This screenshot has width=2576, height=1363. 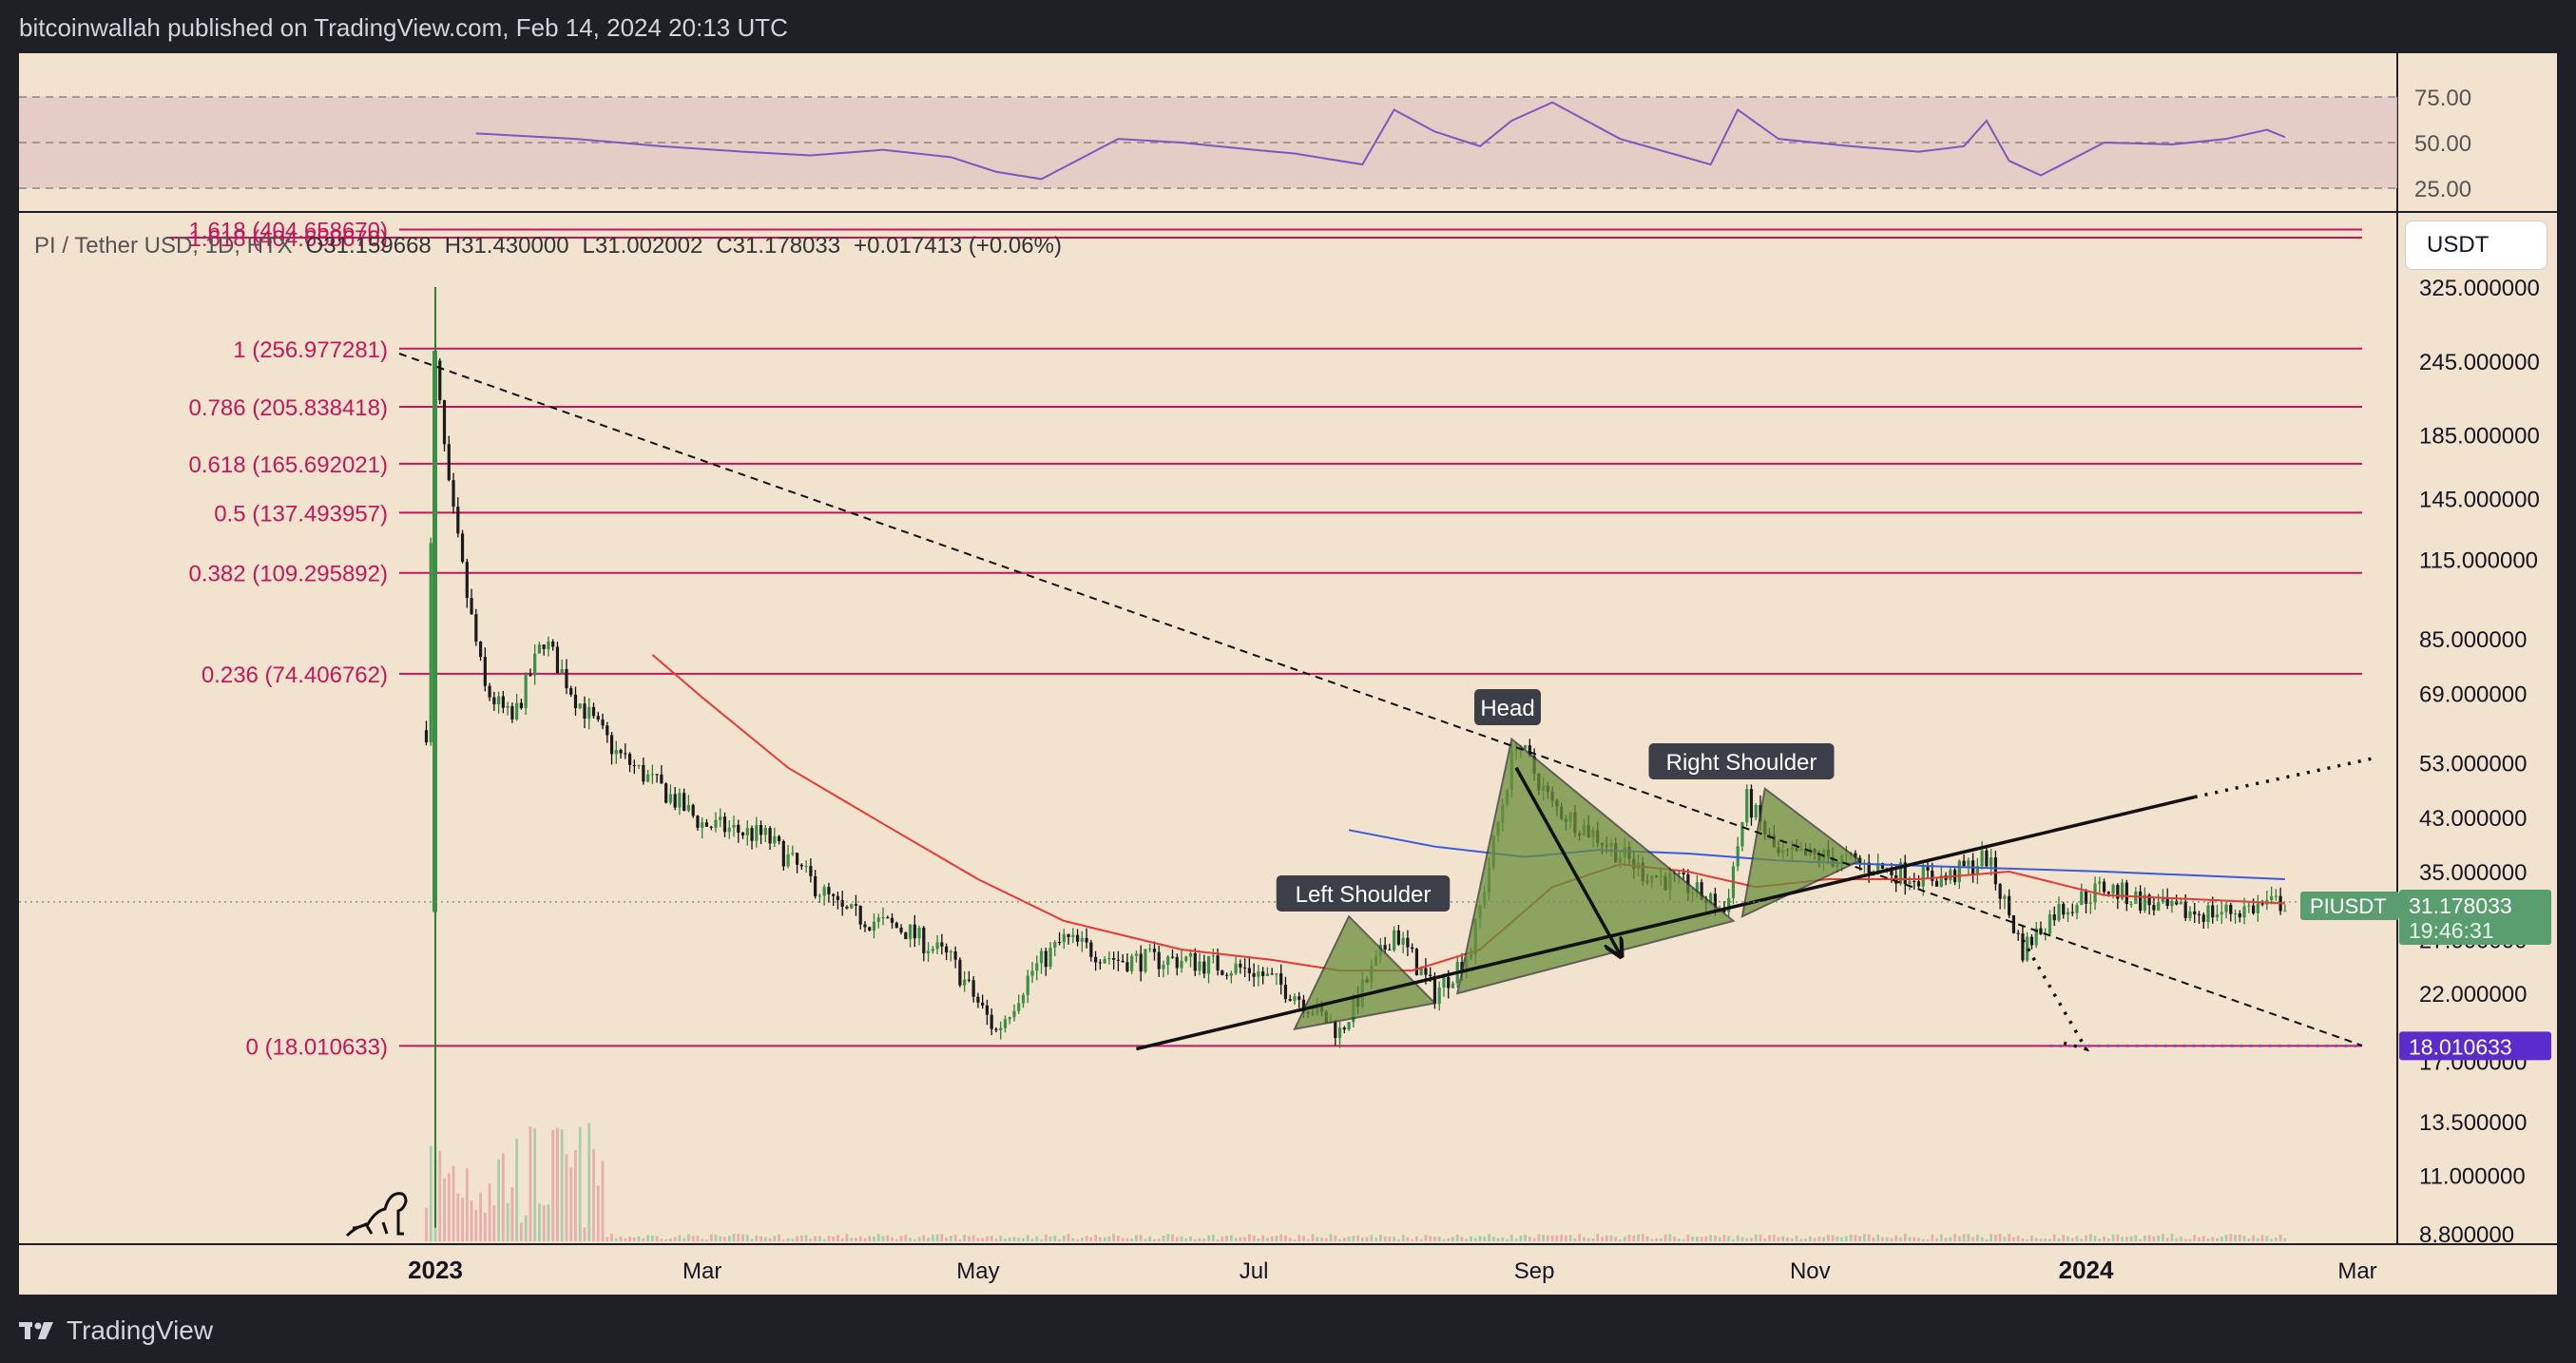 I want to click on currency-button: USDT, so click(x=2476, y=245).